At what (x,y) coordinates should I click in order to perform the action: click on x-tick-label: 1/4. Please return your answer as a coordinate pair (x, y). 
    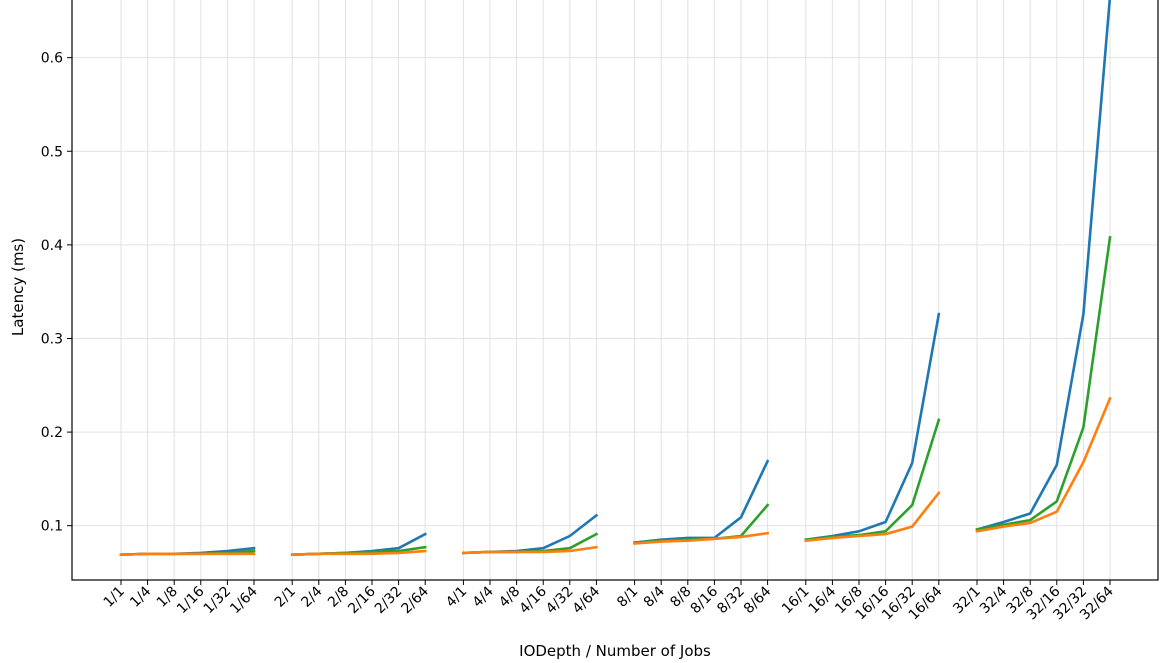
    Looking at the image, I should click on (140, 596).